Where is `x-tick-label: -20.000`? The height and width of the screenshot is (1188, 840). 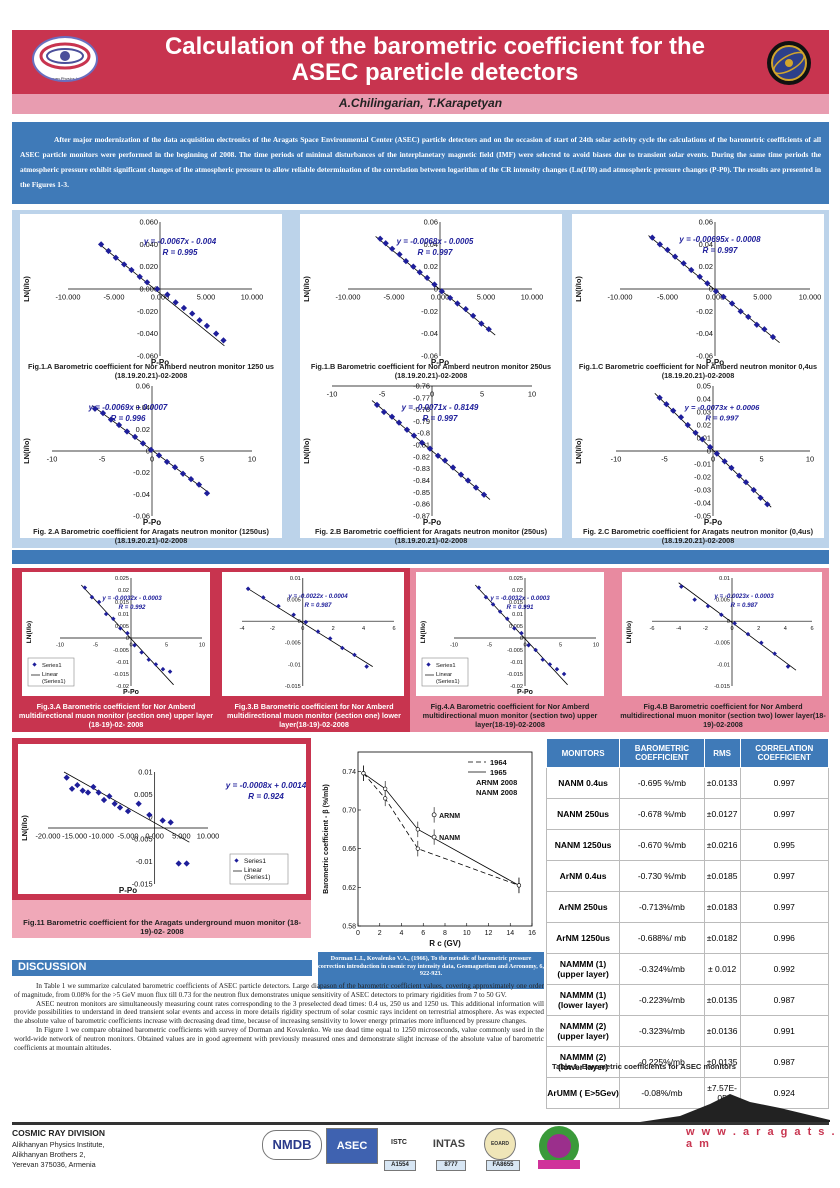 x-tick-label: -20.000 is located at coordinates (47, 835).